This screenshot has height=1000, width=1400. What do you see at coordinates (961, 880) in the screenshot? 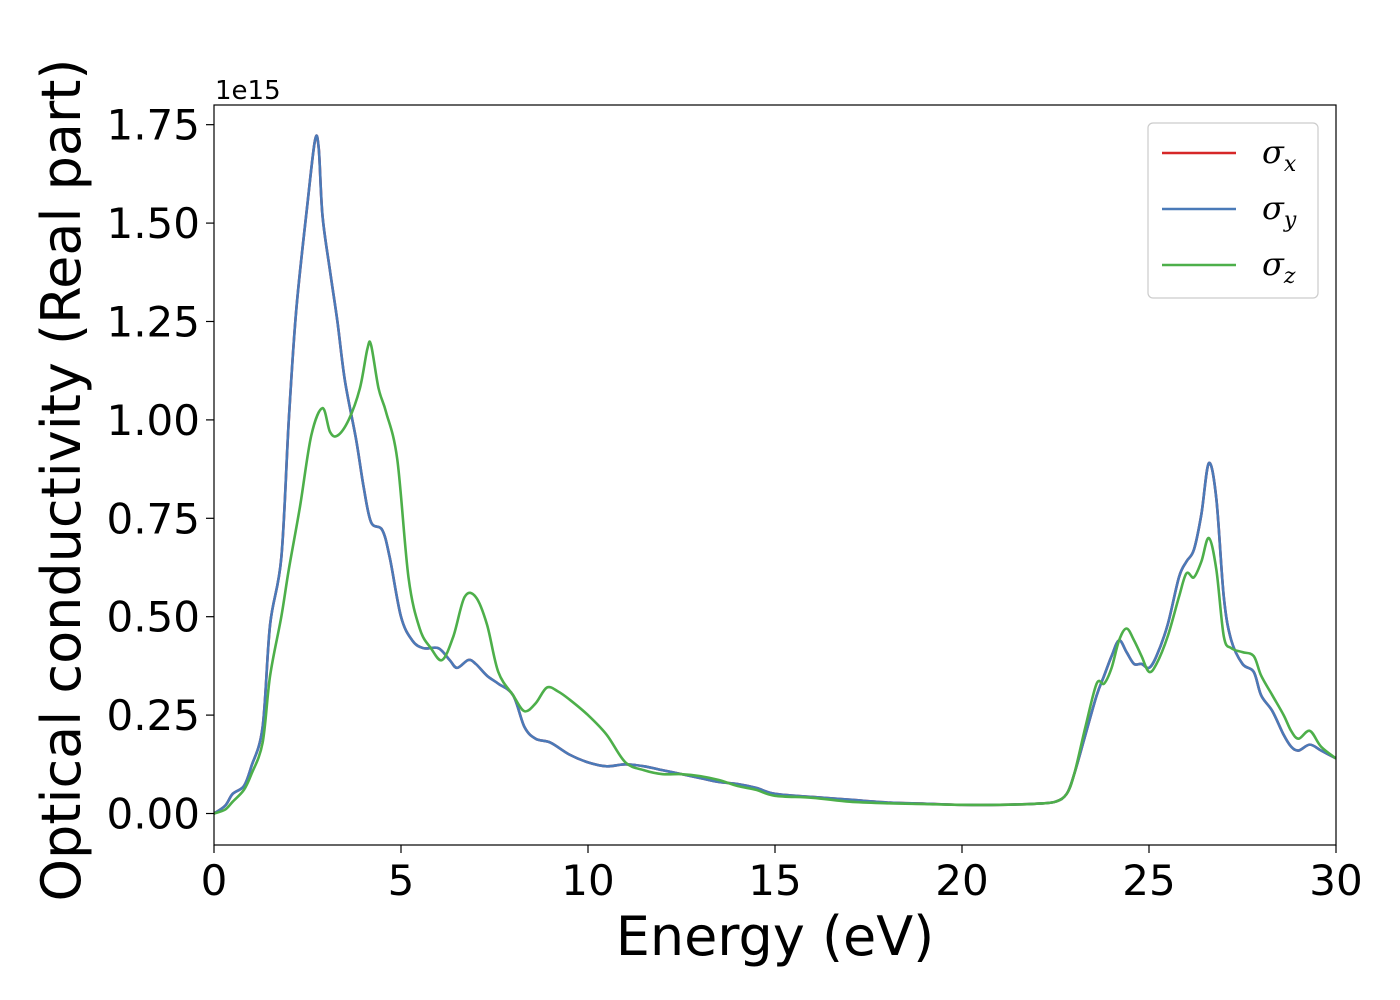
I see `x-tick-label: 20` at bounding box center [961, 880].